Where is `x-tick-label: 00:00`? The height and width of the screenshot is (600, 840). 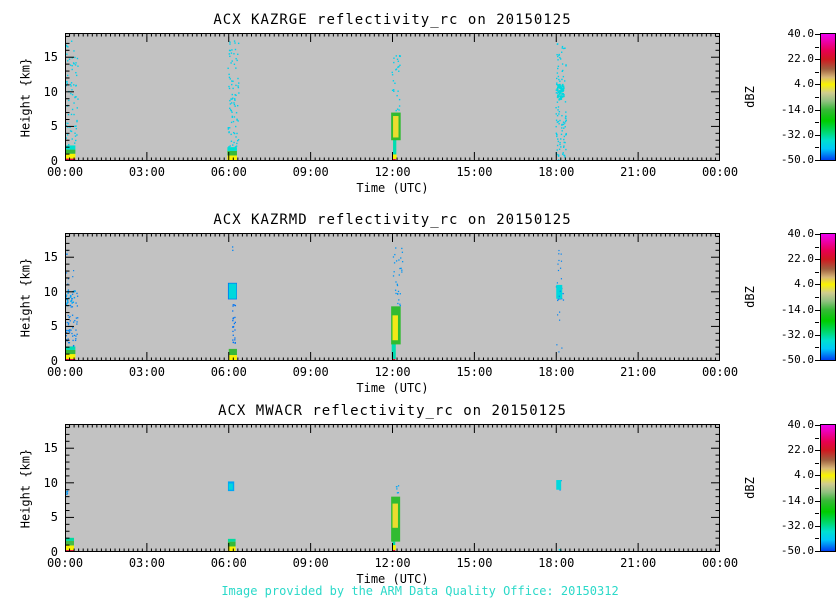
x-tick-label: 00:00 is located at coordinates (720, 172).